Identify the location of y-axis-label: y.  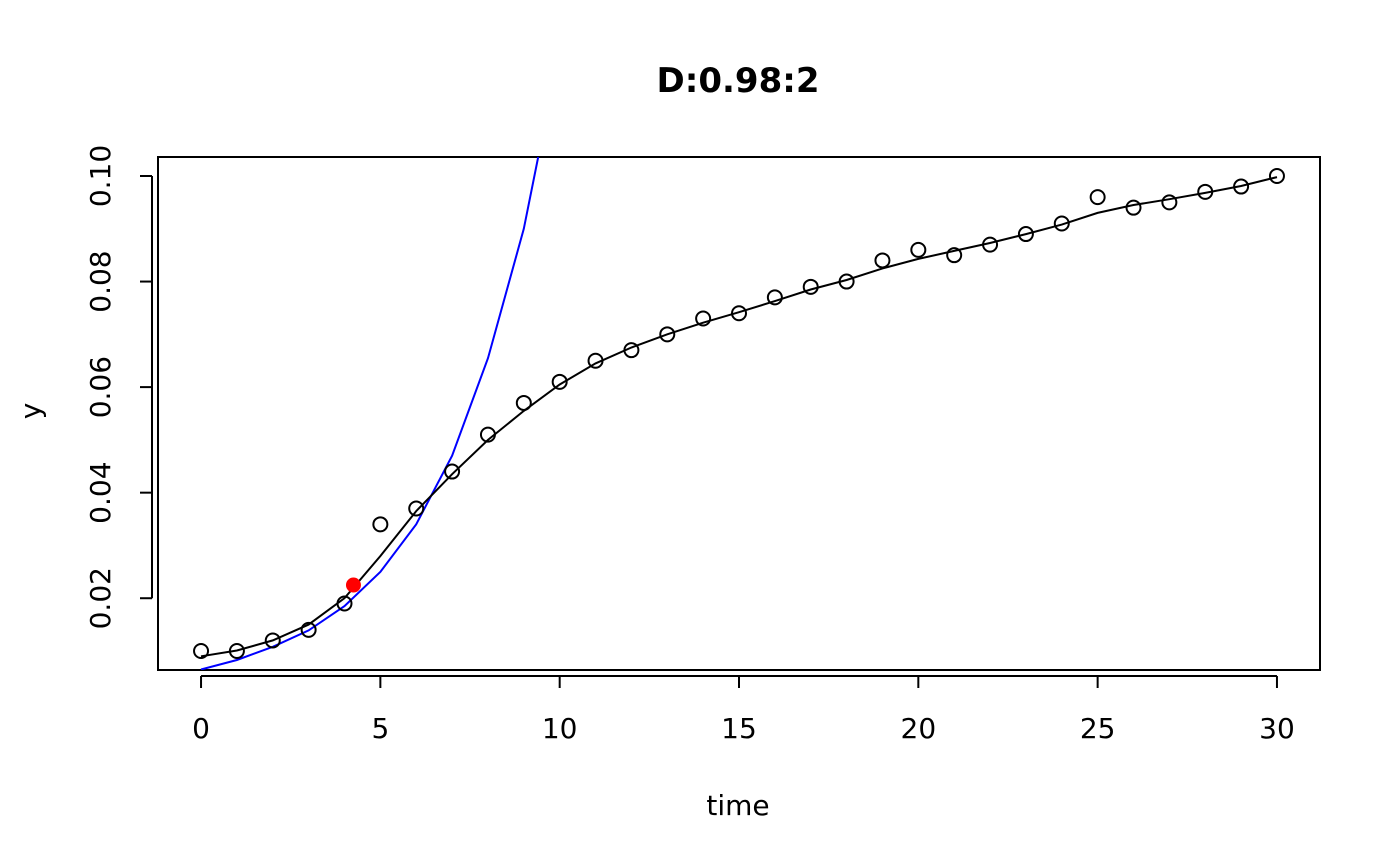
(30, 411).